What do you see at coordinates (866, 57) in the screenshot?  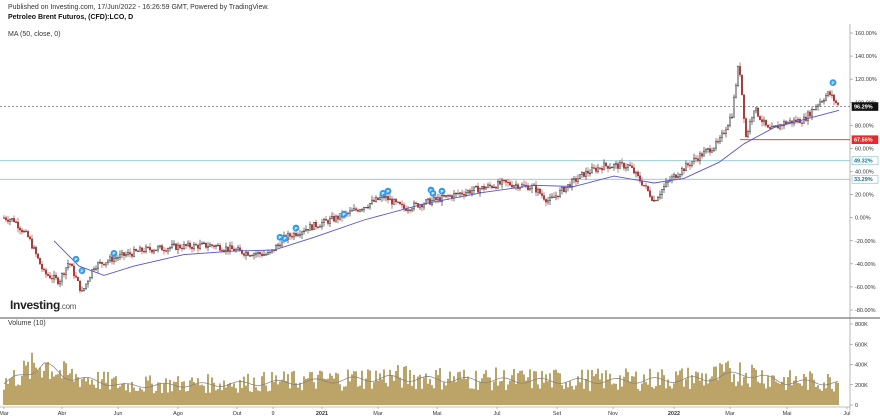 I see `price-axis-label: 140.00%` at bounding box center [866, 57].